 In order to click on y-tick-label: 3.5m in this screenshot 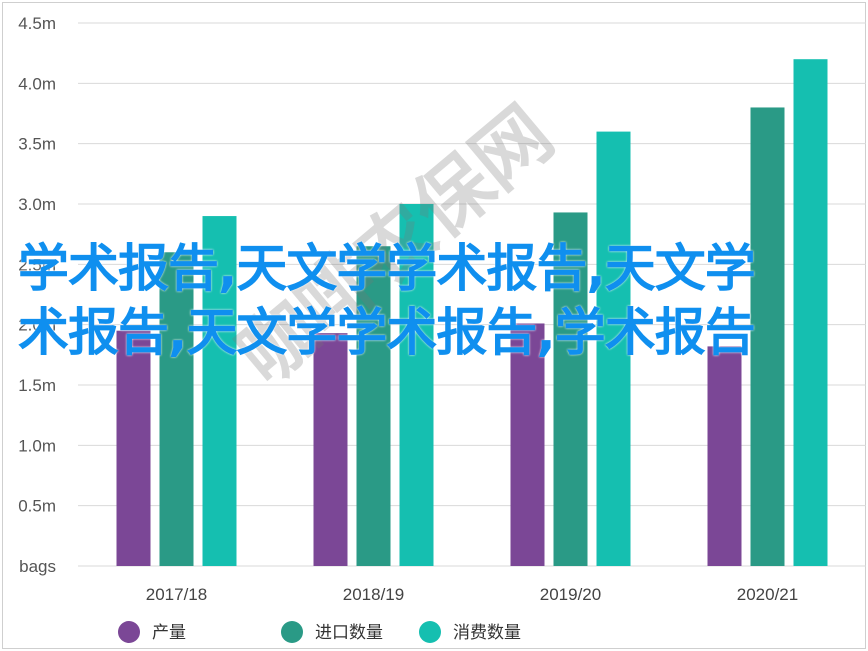, I will do `click(37, 144)`.